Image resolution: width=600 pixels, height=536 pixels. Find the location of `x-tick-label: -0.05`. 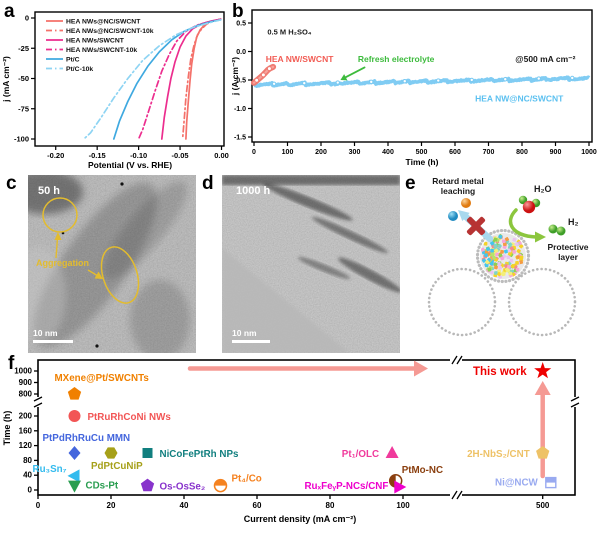

x-tick-label: -0.05 is located at coordinates (180, 155).